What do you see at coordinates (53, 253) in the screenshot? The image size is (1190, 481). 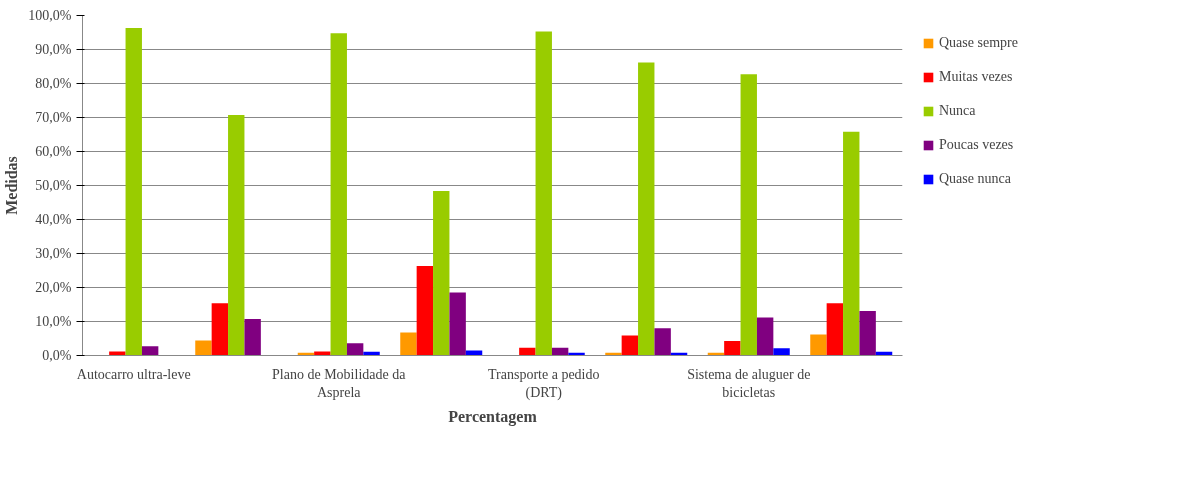 I see `y-tick-label: 30,0%` at bounding box center [53, 253].